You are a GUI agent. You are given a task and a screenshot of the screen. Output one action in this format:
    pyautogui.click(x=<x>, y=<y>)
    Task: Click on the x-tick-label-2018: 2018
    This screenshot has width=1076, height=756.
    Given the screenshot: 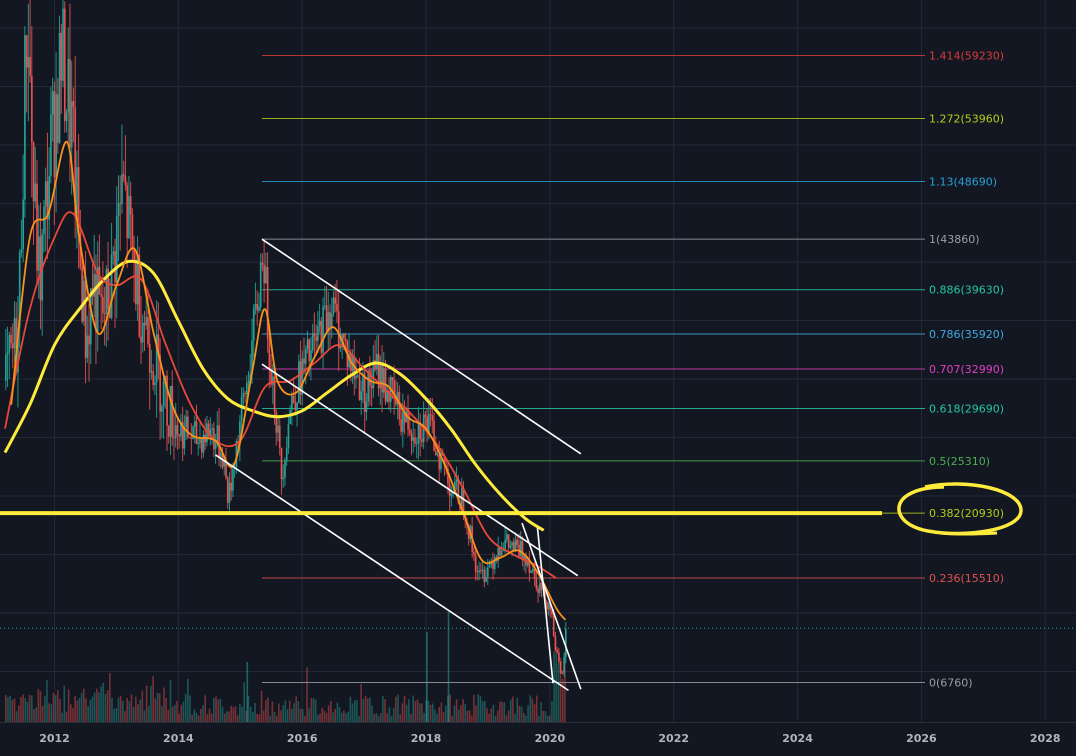 What is the action you would take?
    pyautogui.click(x=426, y=738)
    